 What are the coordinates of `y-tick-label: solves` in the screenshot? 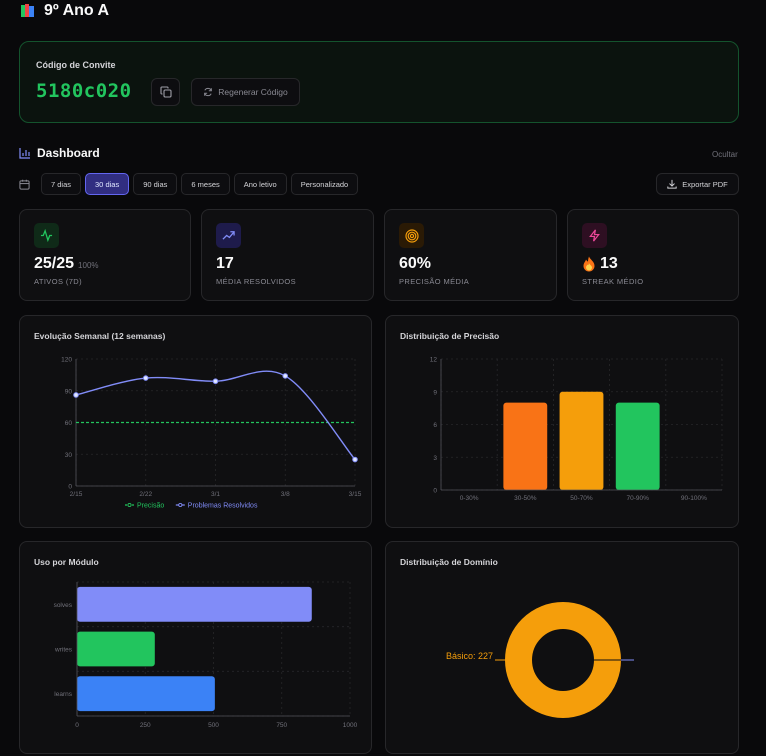 It's located at (63, 605).